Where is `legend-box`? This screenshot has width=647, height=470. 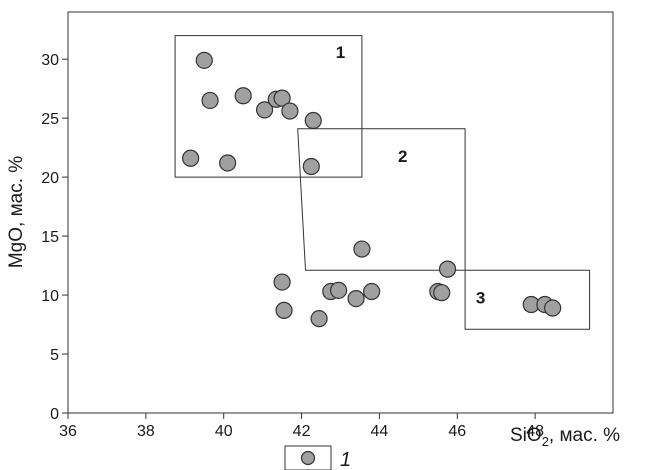 legend-box is located at coordinates (308, 457).